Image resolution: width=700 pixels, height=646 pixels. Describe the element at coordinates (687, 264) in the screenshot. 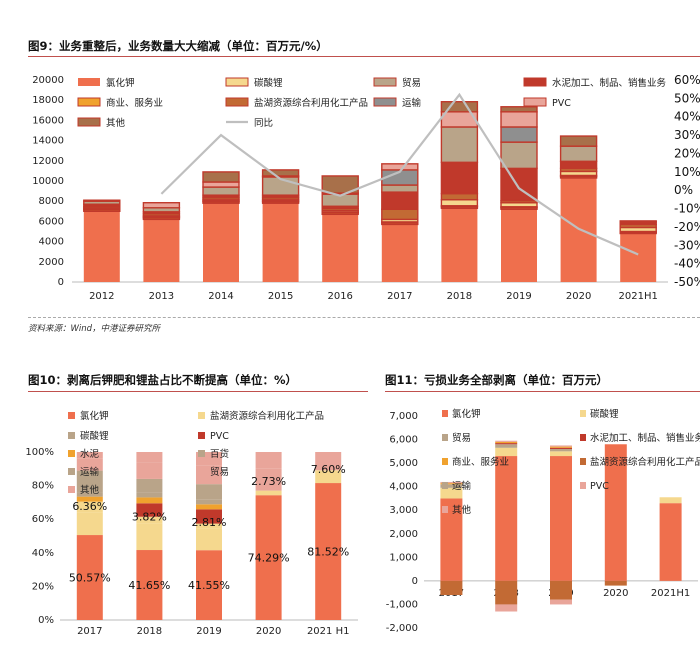

I see `y2-tick-label: -40%` at that location.